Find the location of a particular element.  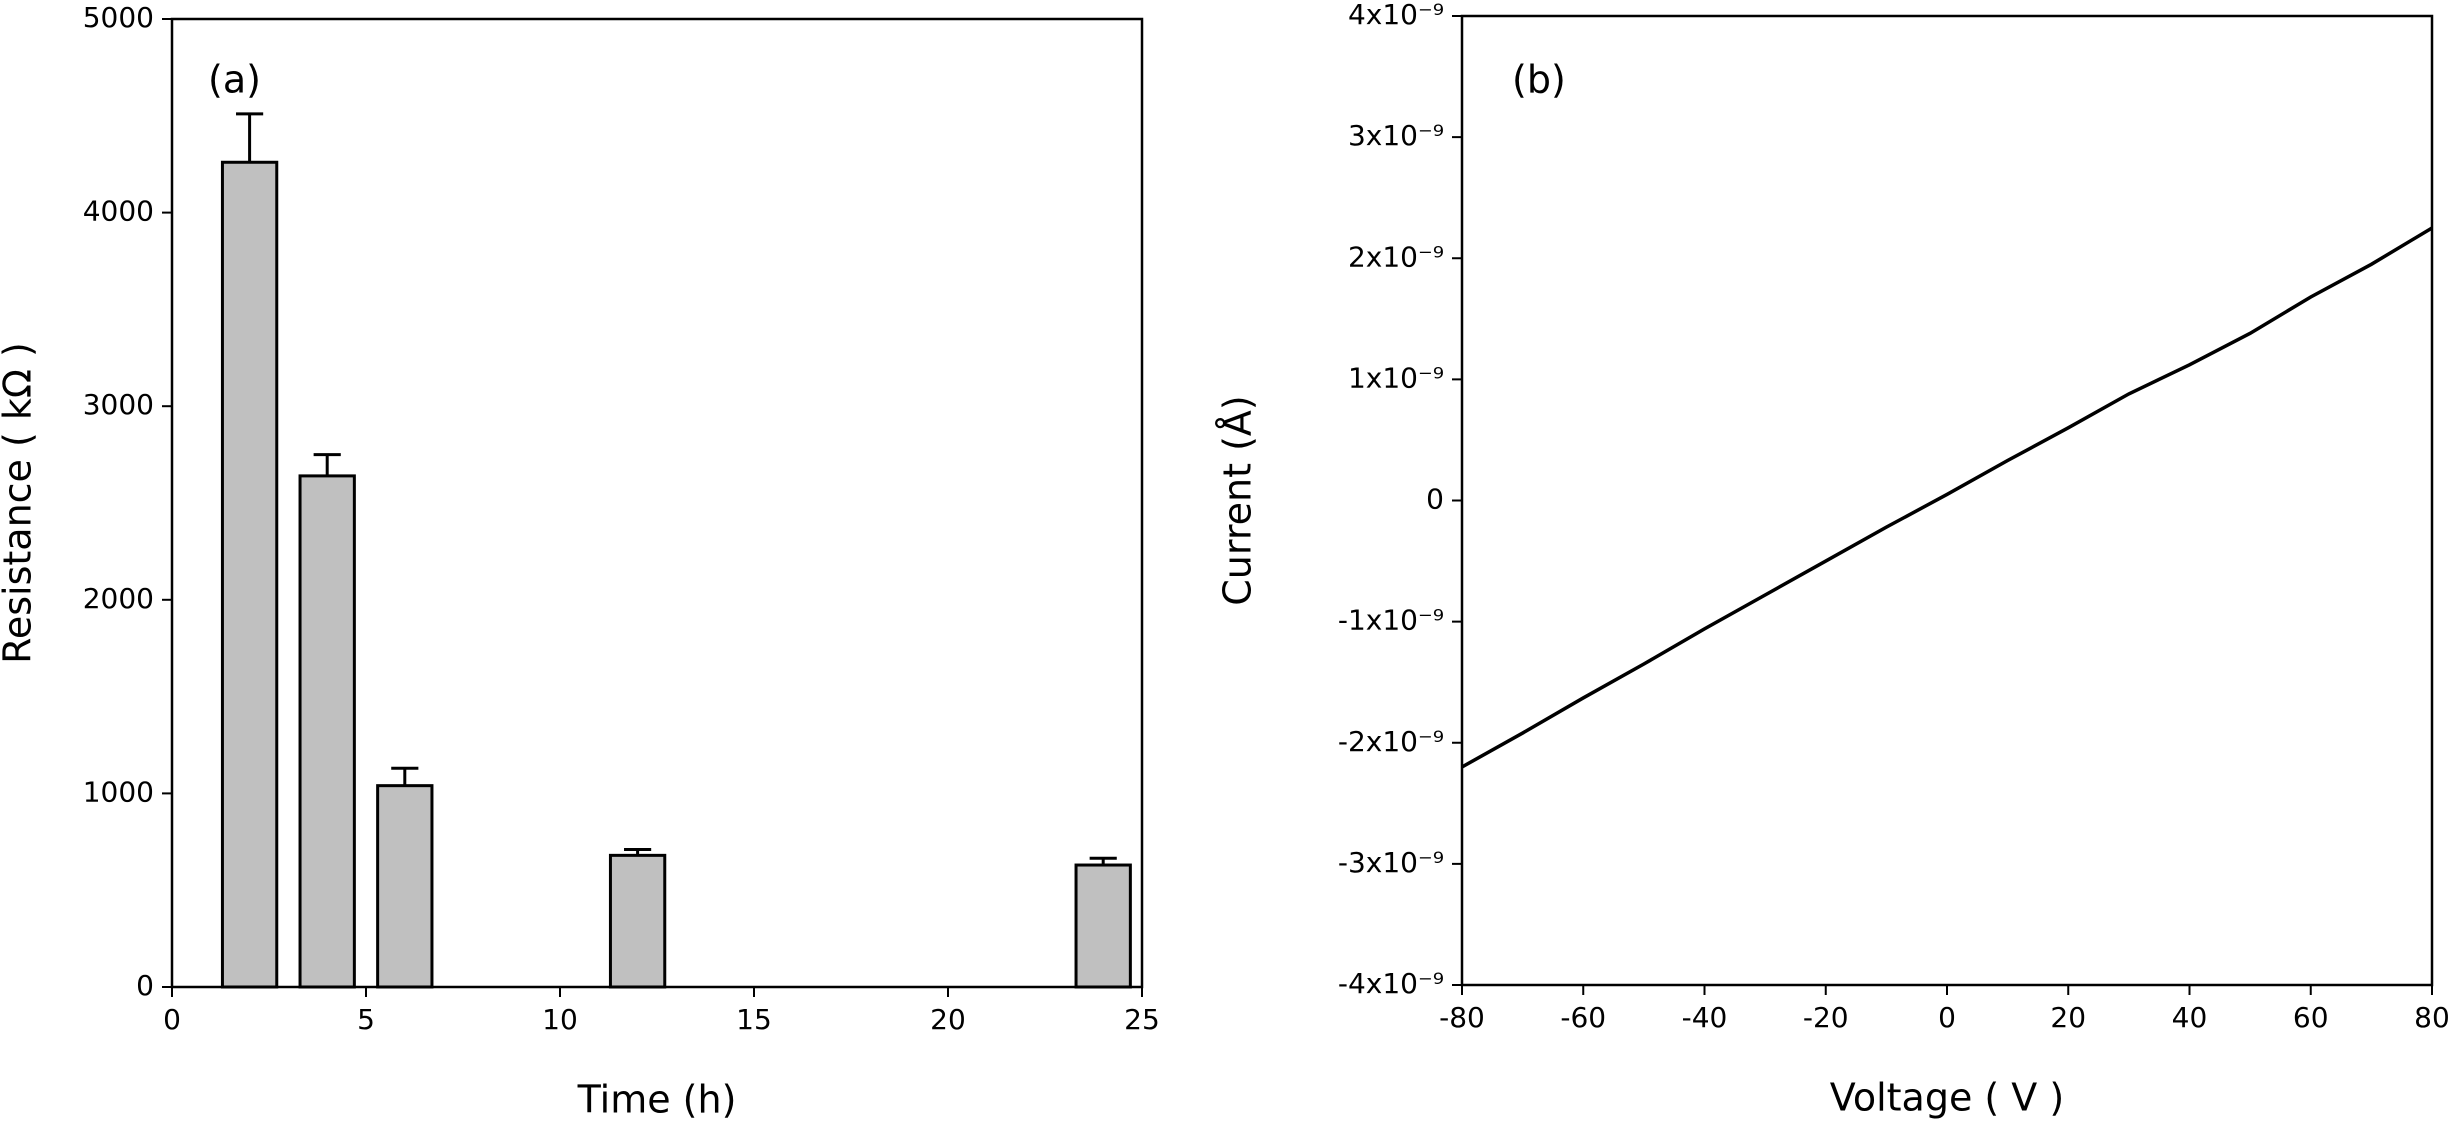

x-tick-label: -60 is located at coordinates (1583, 1017).